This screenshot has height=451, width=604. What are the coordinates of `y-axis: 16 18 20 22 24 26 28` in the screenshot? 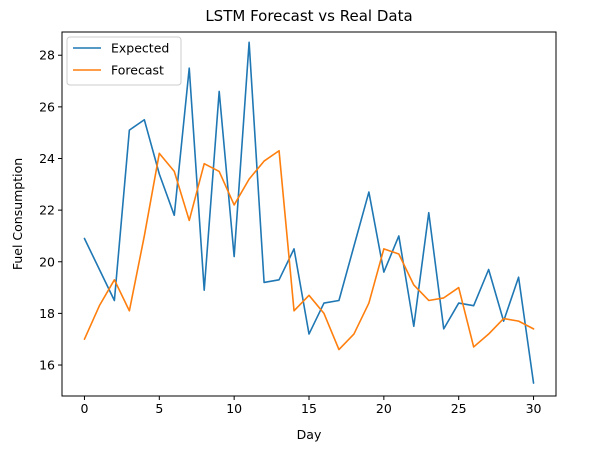 It's located at (50, 210).